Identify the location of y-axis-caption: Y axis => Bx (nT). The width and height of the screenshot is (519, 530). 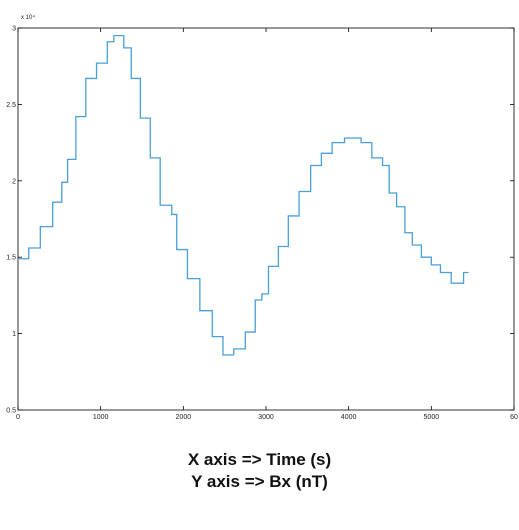
(259, 481).